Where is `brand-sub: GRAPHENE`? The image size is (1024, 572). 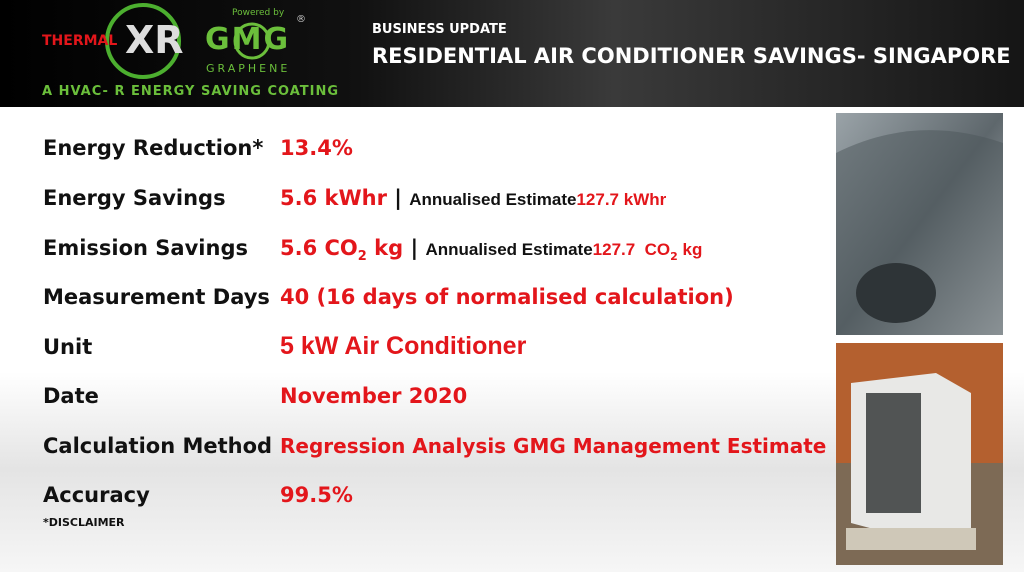
brand-sub: GRAPHENE is located at coordinates (248, 68).